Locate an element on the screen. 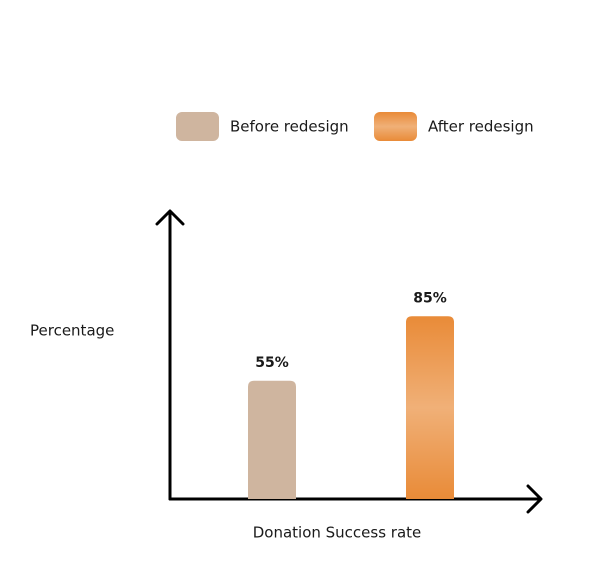  value-label: 55% is located at coordinates (272, 363).